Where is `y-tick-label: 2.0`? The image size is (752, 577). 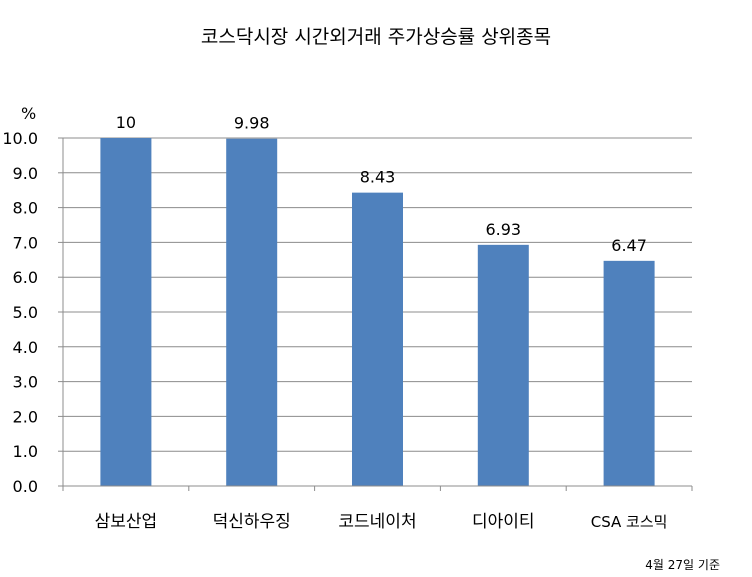 y-tick-label: 2.0 is located at coordinates (25, 416).